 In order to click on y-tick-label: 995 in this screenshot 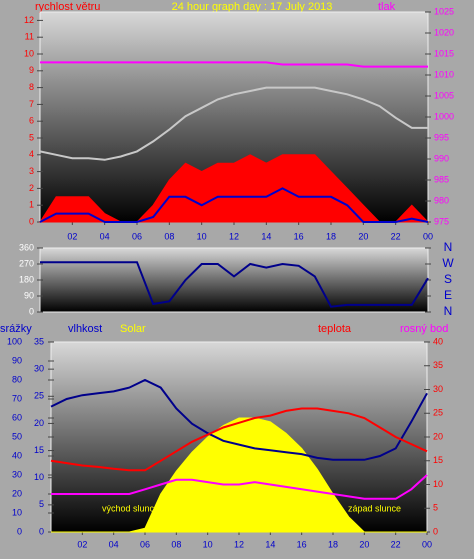, I will do `click(441, 137)`.